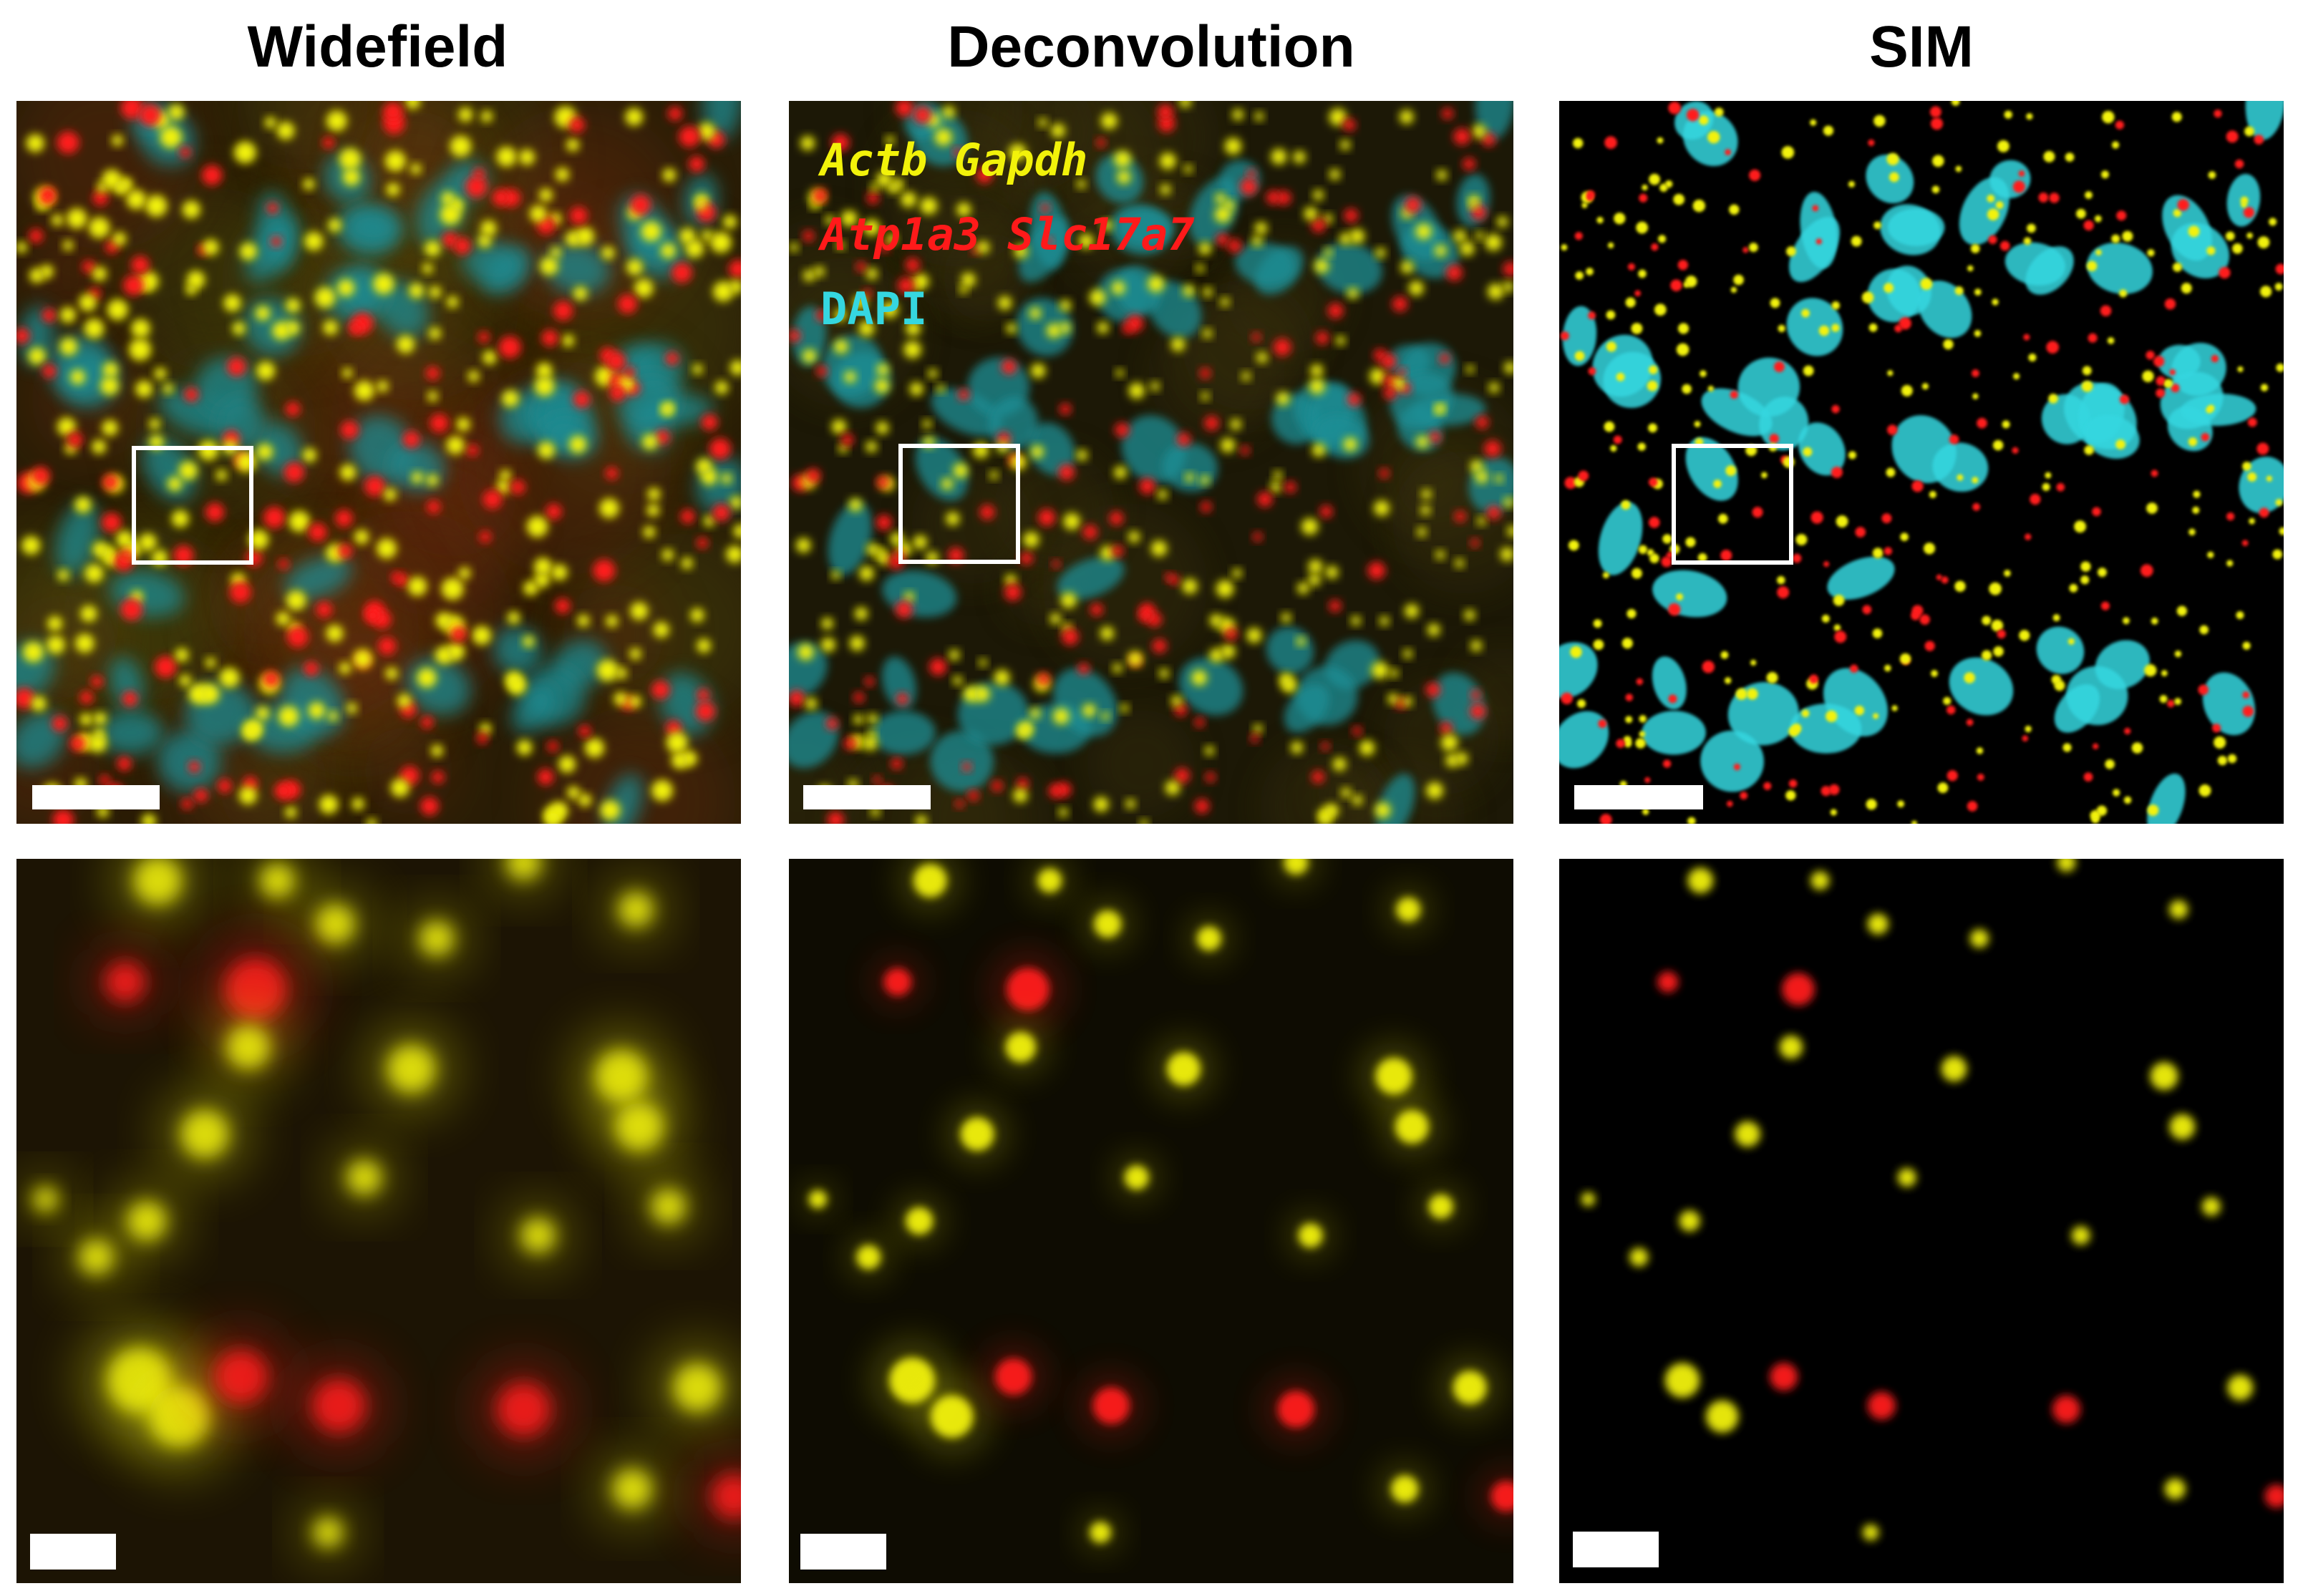 This screenshot has width=2298, height=1596. What do you see at coordinates (73, 1552) in the screenshot?
I see `scalebar-widefield-bottom` at bounding box center [73, 1552].